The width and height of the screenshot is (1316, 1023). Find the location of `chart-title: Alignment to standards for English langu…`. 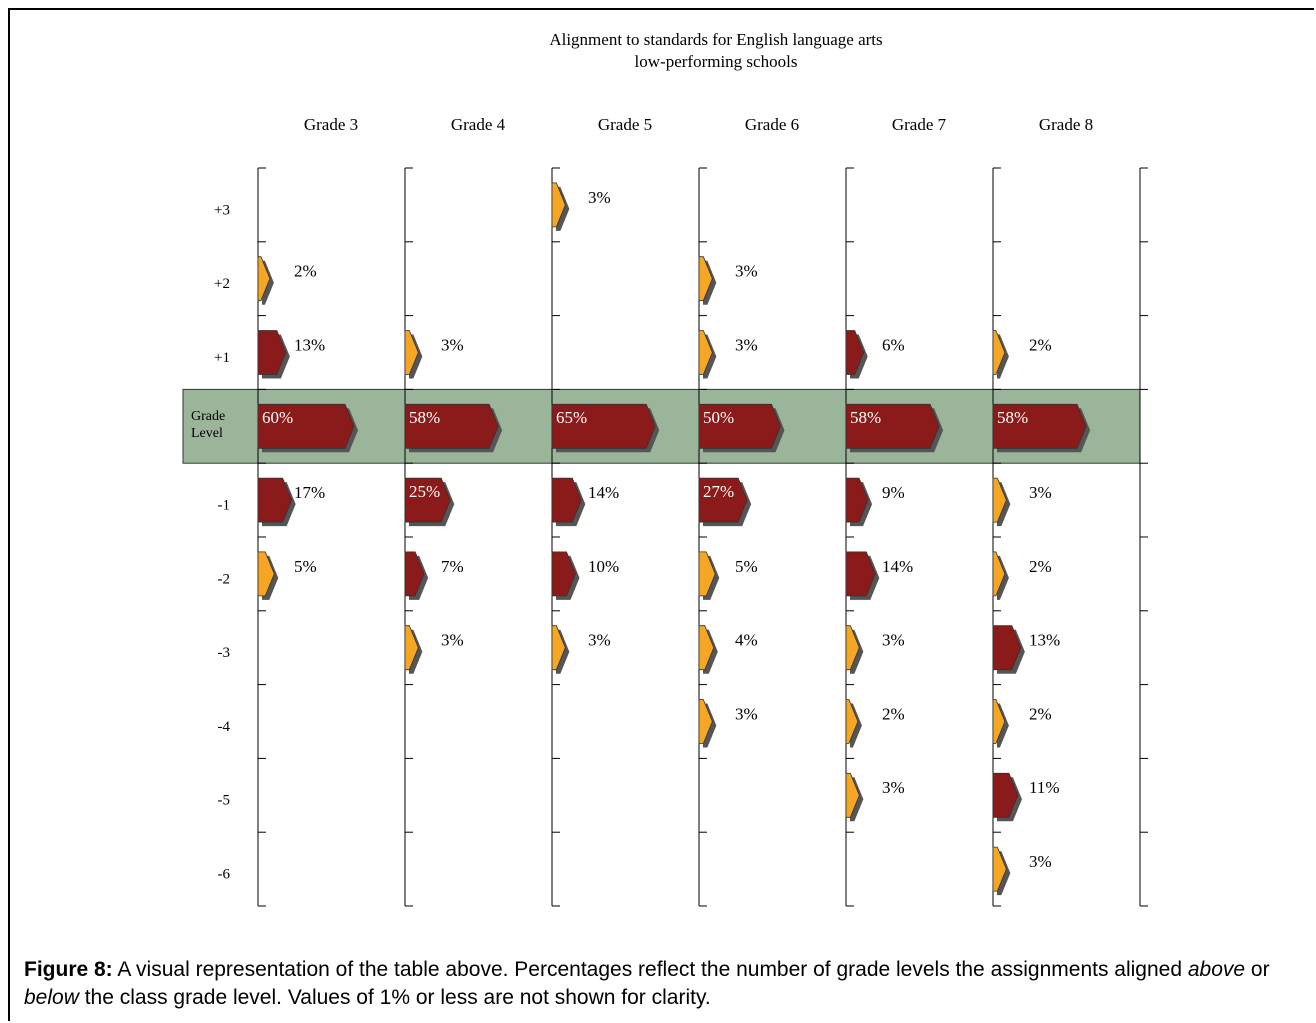

chart-title: Alignment to standards for English langu… is located at coordinates (715, 39).